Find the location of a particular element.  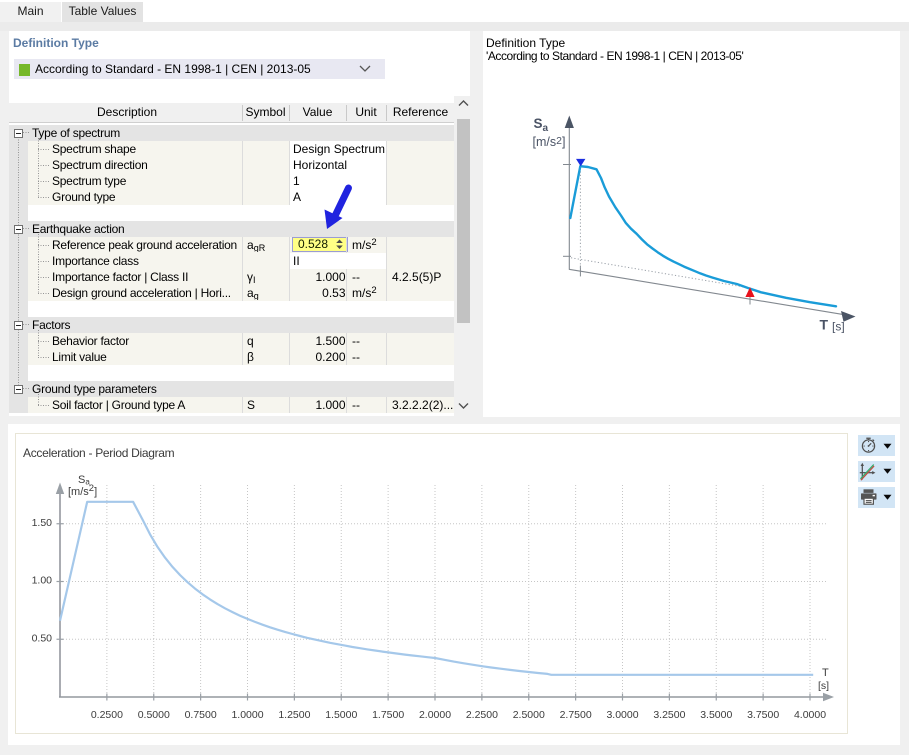

svg-text: 3.0000 is located at coordinates (622, 715).